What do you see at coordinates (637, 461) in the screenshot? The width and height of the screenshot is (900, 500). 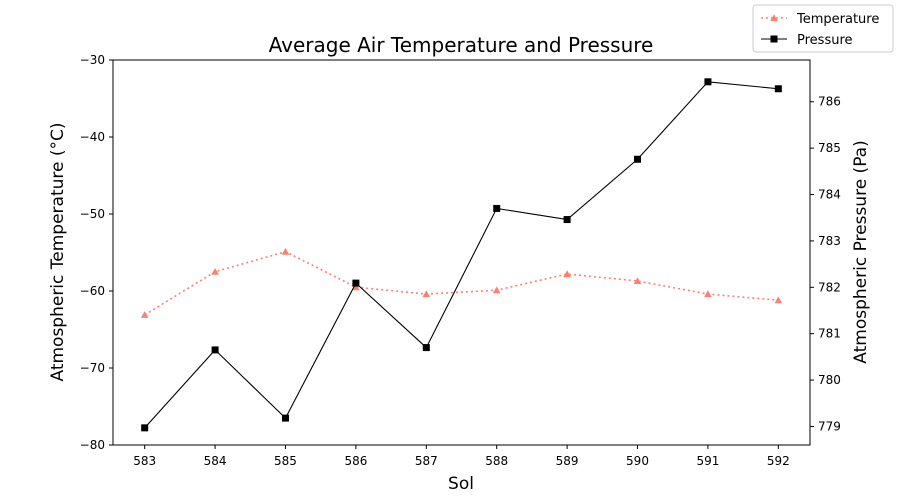 I see `x-tick-label: 590` at bounding box center [637, 461].